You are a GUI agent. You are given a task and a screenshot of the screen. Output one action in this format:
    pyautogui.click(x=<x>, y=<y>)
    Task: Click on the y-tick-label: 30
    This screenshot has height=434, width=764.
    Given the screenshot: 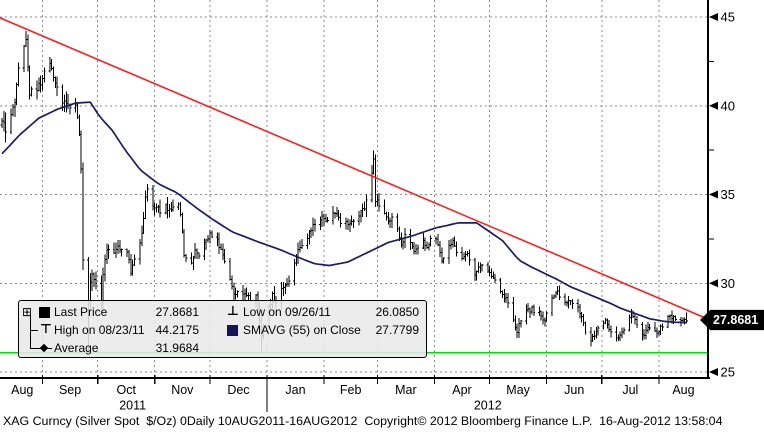 What is the action you would take?
    pyautogui.click(x=728, y=283)
    